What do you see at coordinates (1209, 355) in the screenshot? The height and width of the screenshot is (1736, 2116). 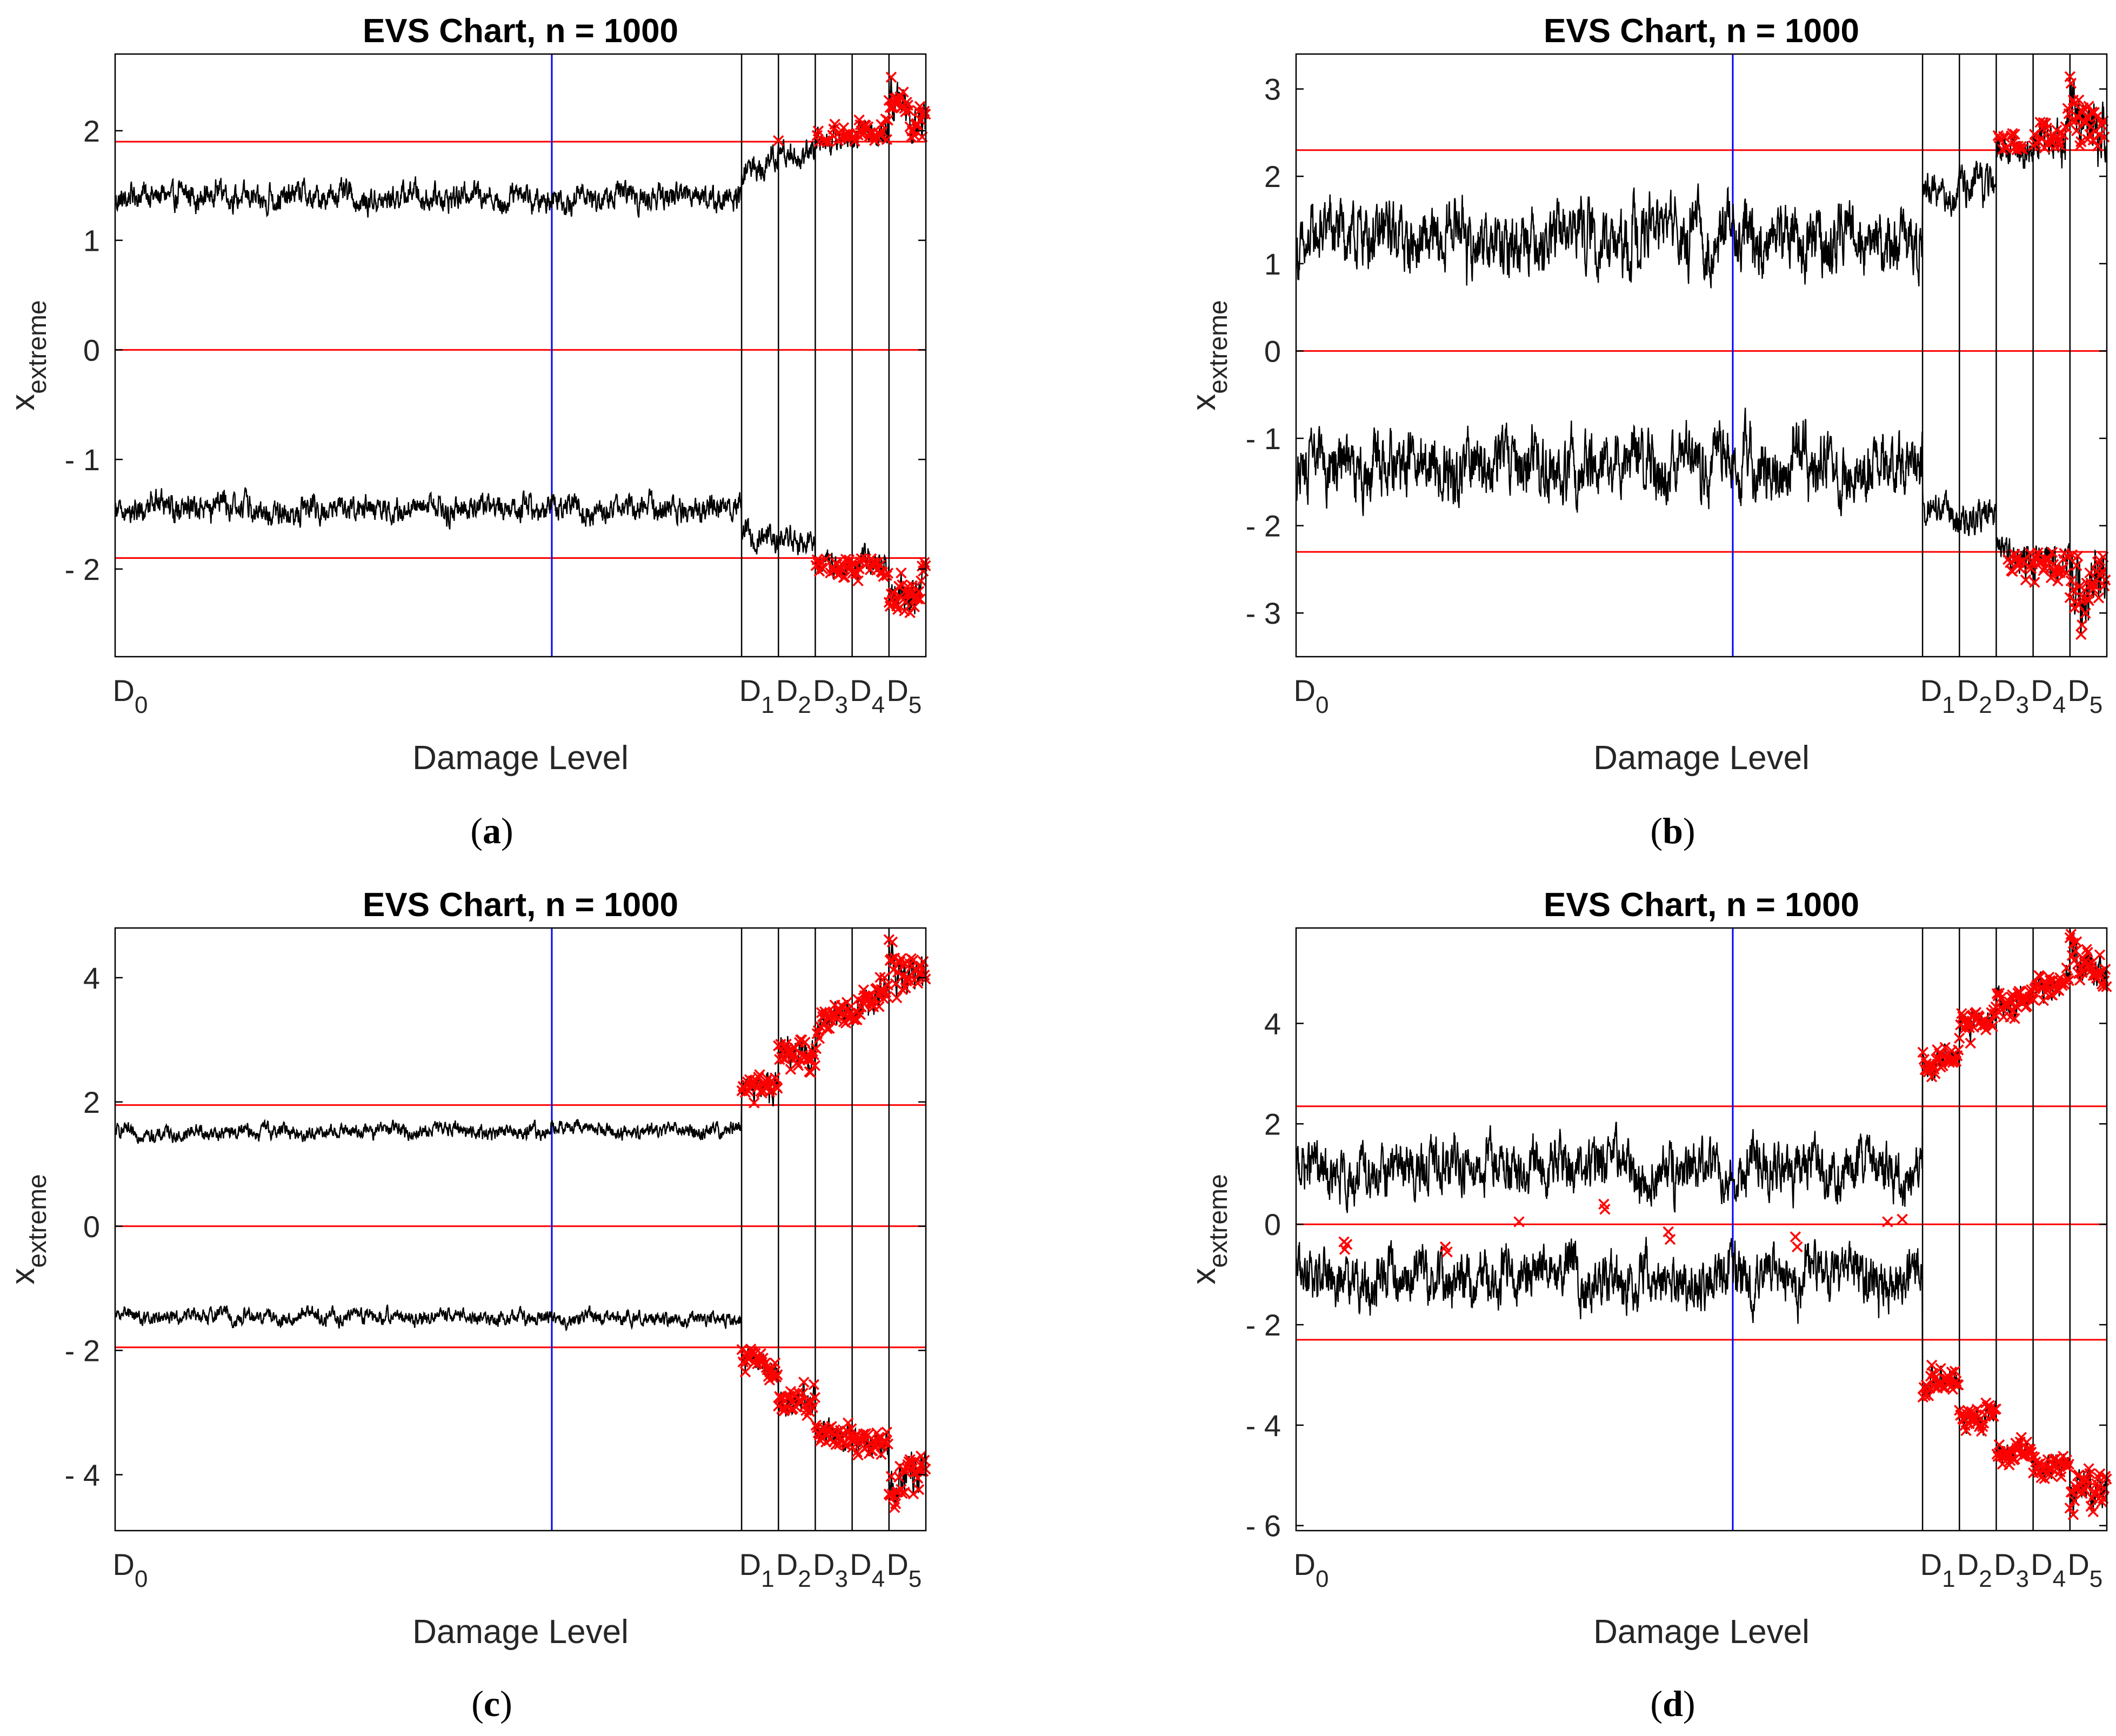 I see `y-axis-label: xextreme` at bounding box center [1209, 355].